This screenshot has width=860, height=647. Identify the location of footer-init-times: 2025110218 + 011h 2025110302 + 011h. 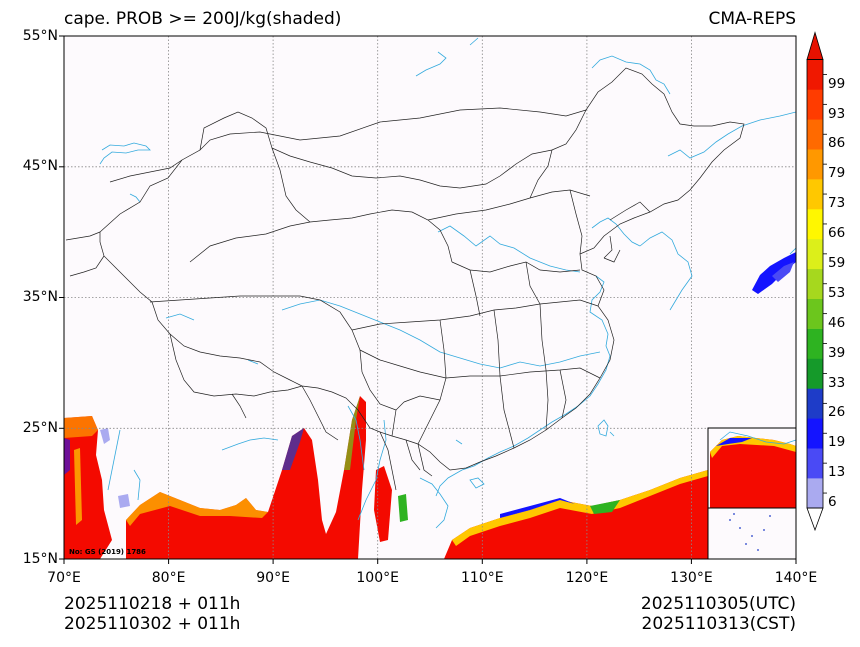
(152, 614).